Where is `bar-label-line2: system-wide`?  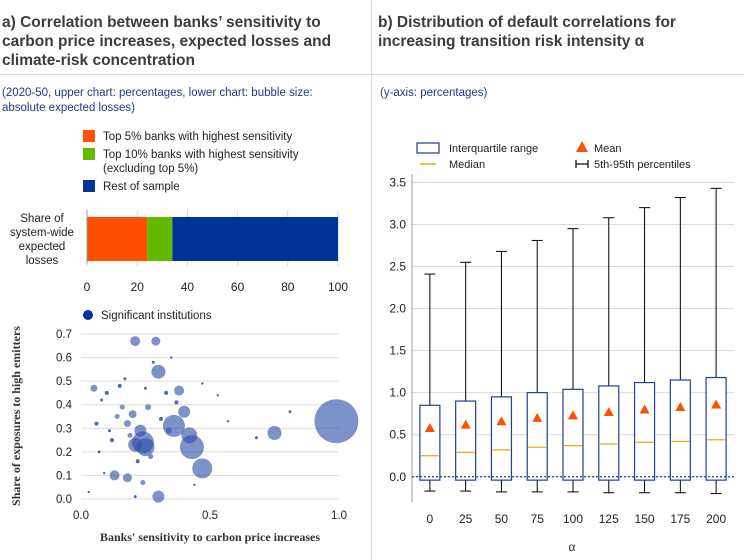 bar-label-line2: system-wide is located at coordinates (42, 233).